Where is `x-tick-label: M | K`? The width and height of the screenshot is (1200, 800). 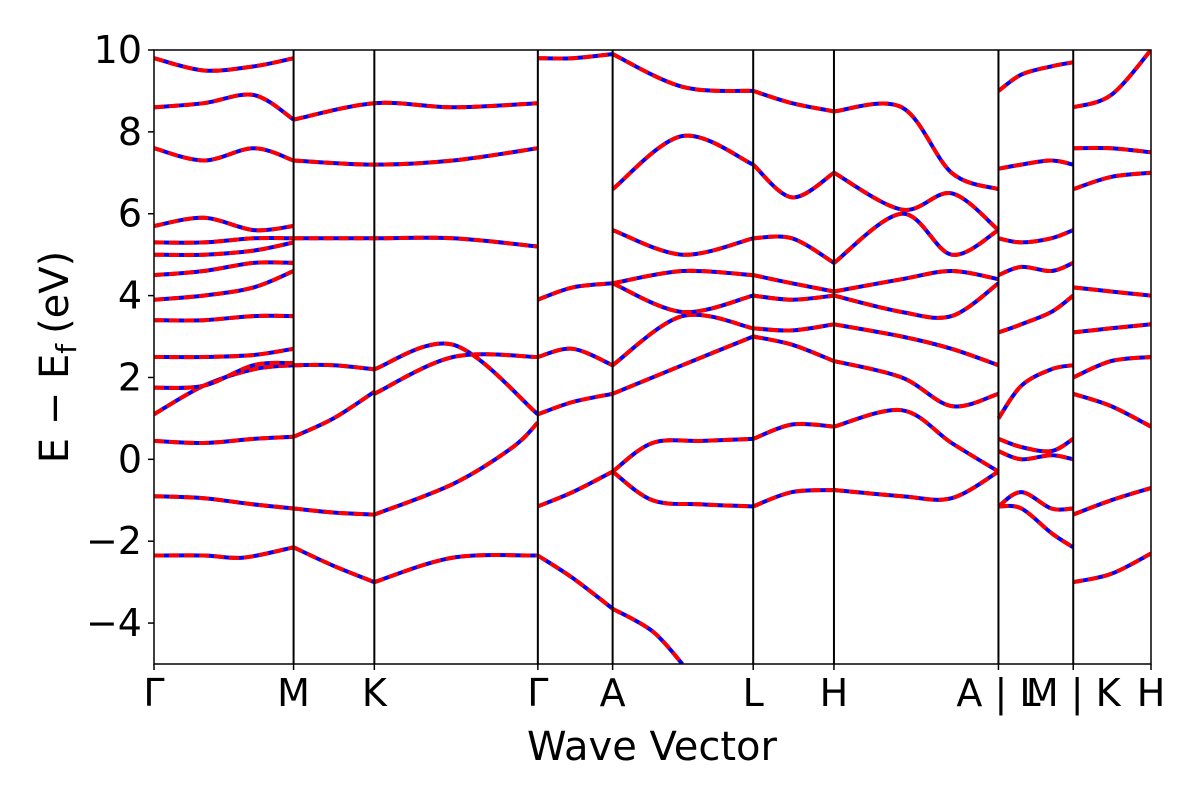 x-tick-label: M | K is located at coordinates (1074, 693).